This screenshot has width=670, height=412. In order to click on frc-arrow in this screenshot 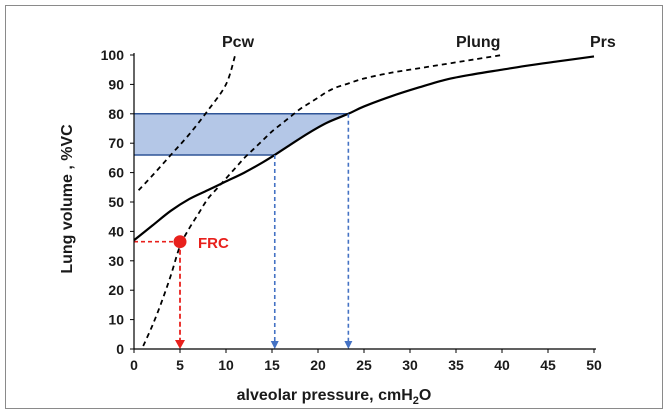, I will do `click(180, 344)`.